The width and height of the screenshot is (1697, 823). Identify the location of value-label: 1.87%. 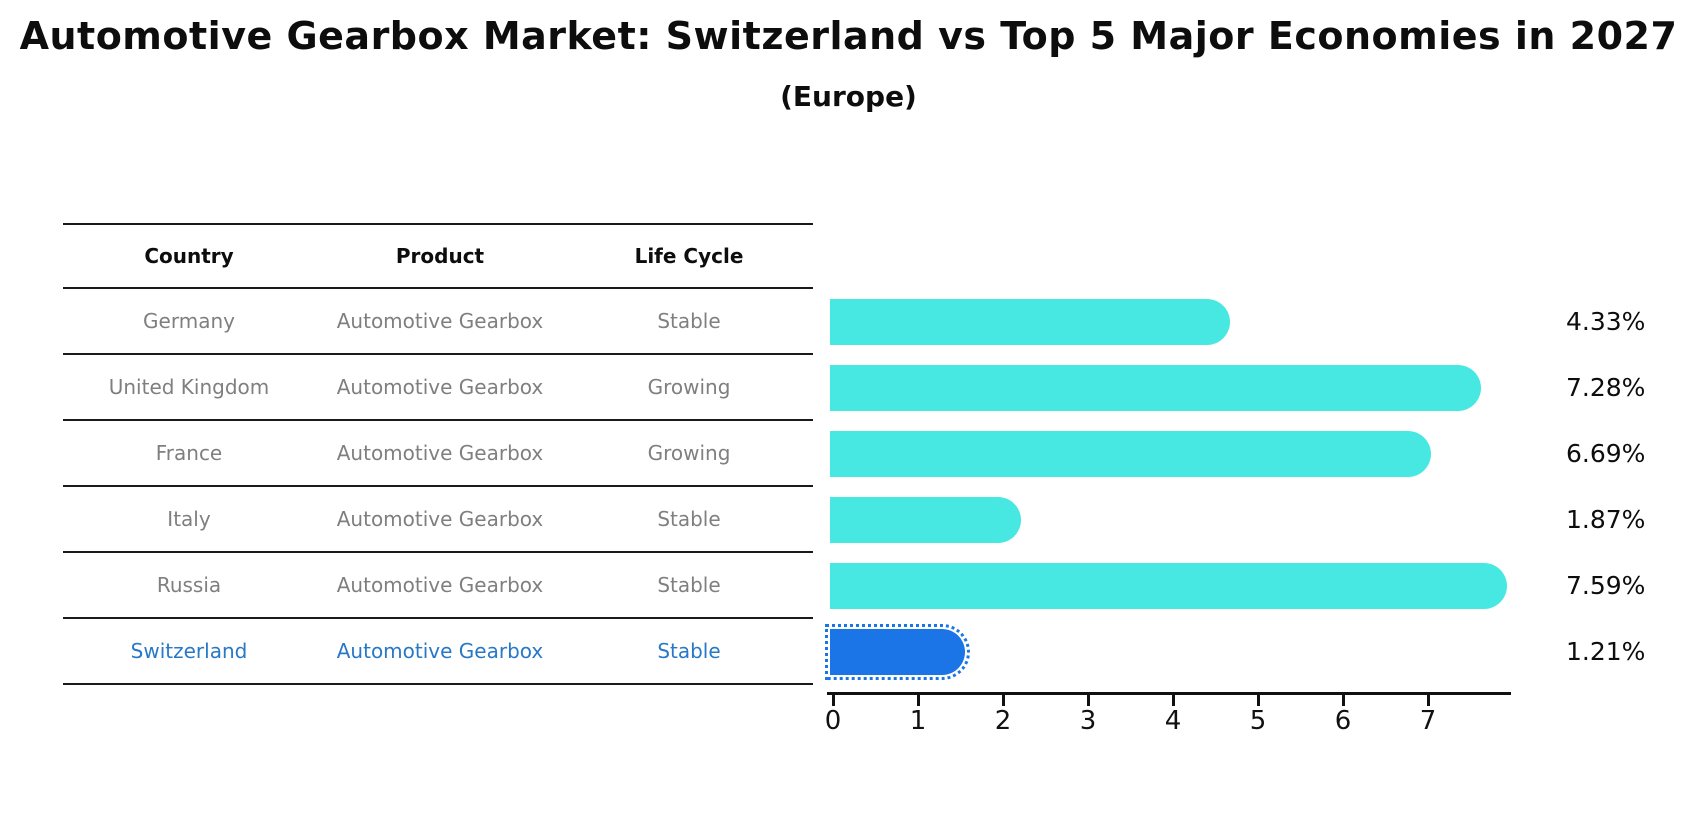
(1606, 519).